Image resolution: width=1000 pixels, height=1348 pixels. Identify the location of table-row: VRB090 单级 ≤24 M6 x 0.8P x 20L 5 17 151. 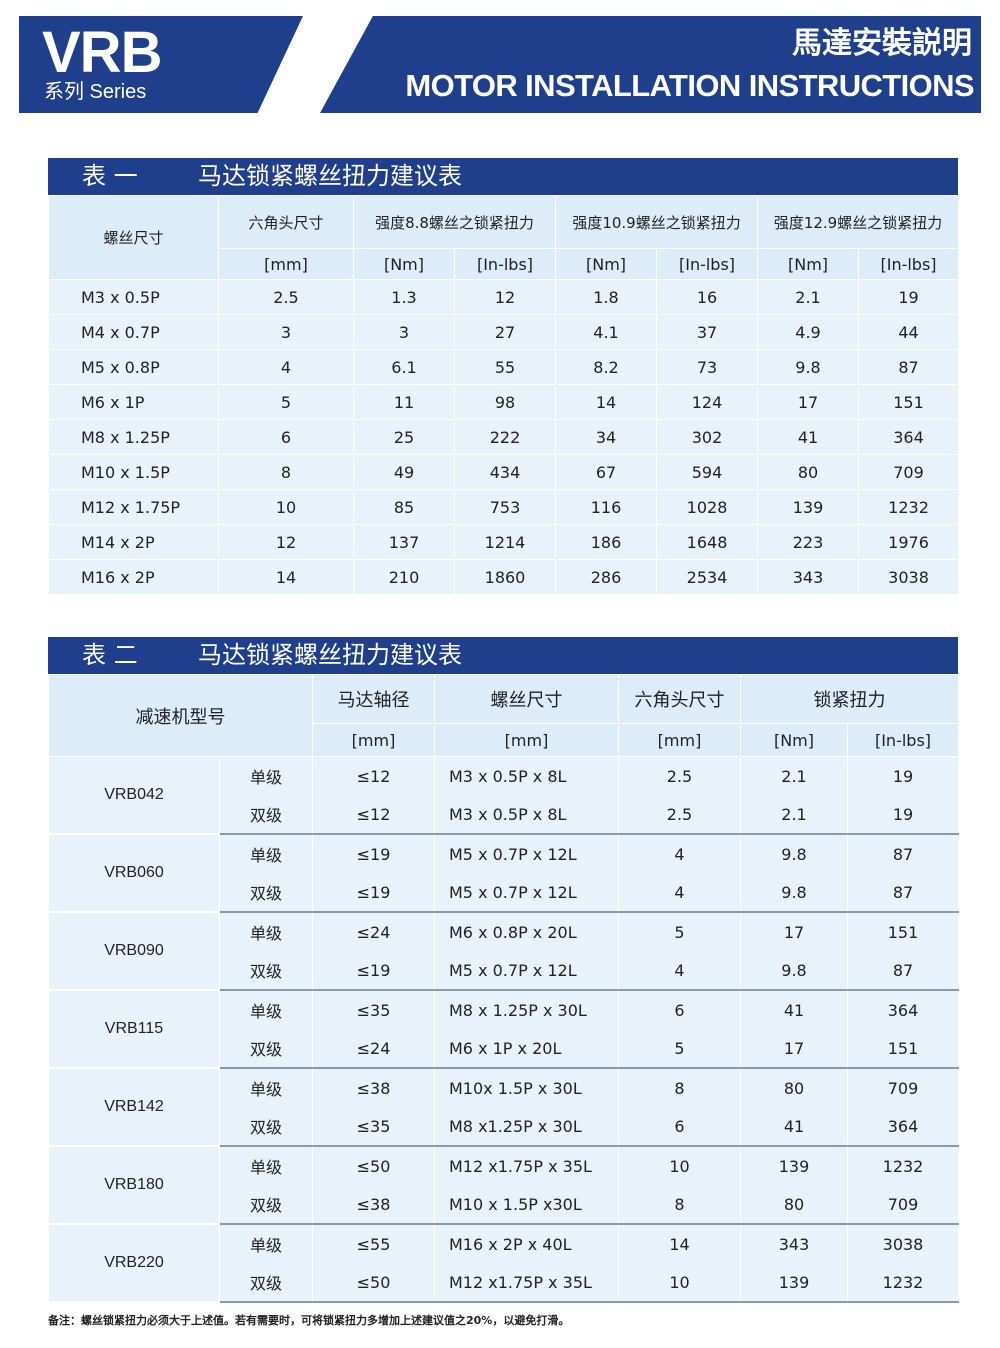
(503, 951).